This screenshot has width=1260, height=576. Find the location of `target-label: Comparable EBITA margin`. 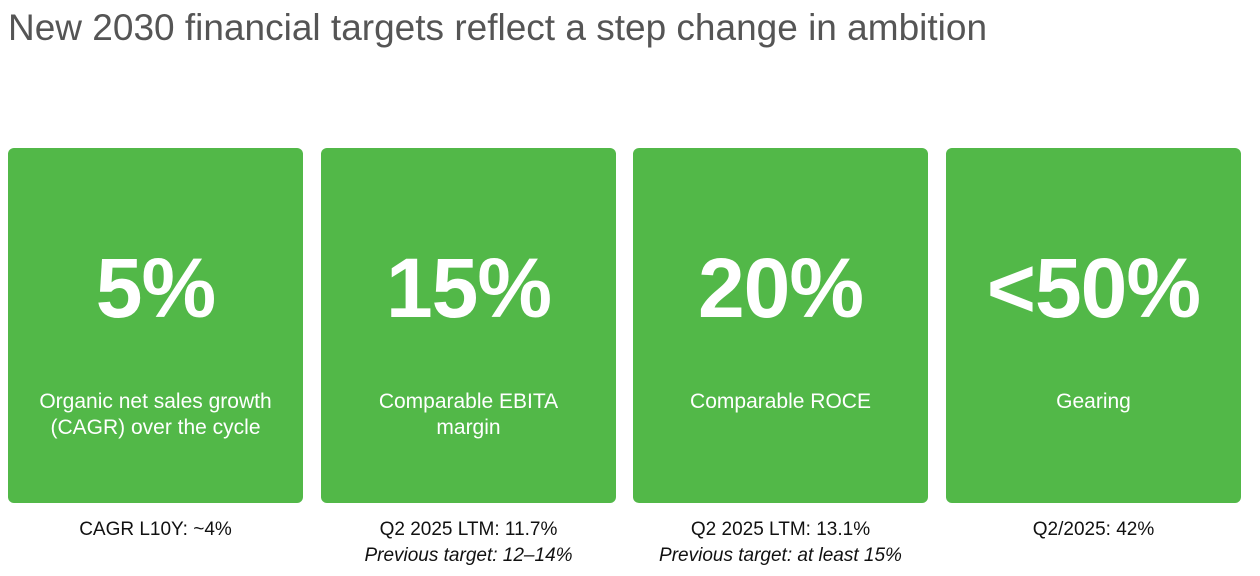

target-label: Comparable EBITA margin is located at coordinates (468, 414).